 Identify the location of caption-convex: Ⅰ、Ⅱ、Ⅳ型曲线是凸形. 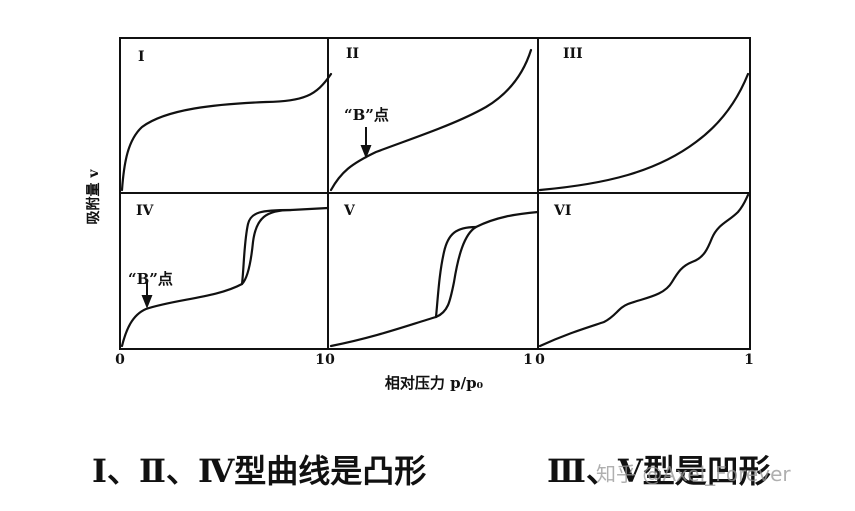
(259, 471).